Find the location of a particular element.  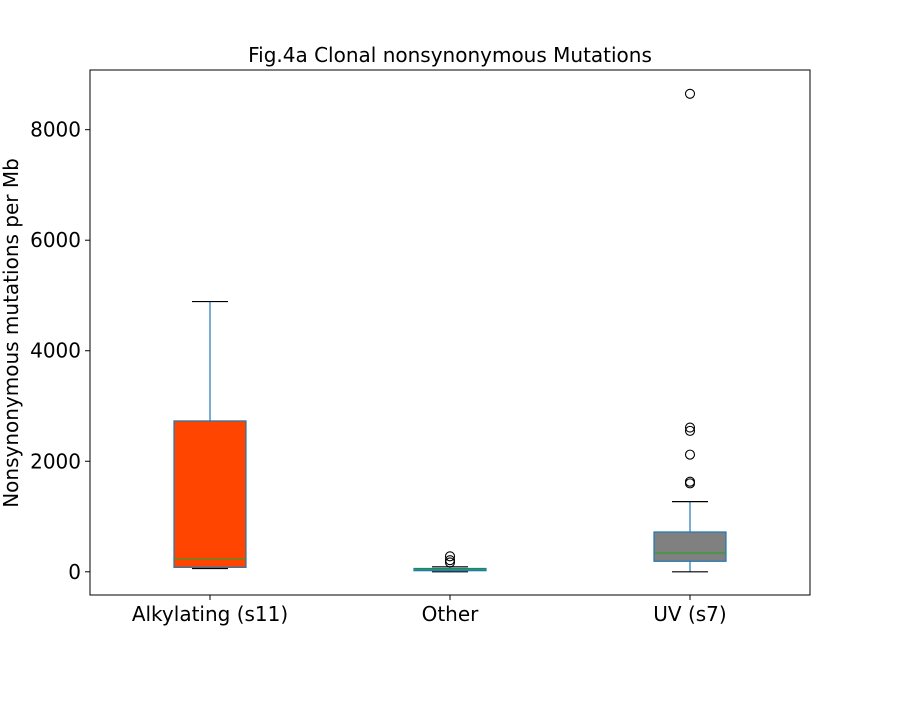

y-tick-label-4000: 4000 is located at coordinates (55, 351).